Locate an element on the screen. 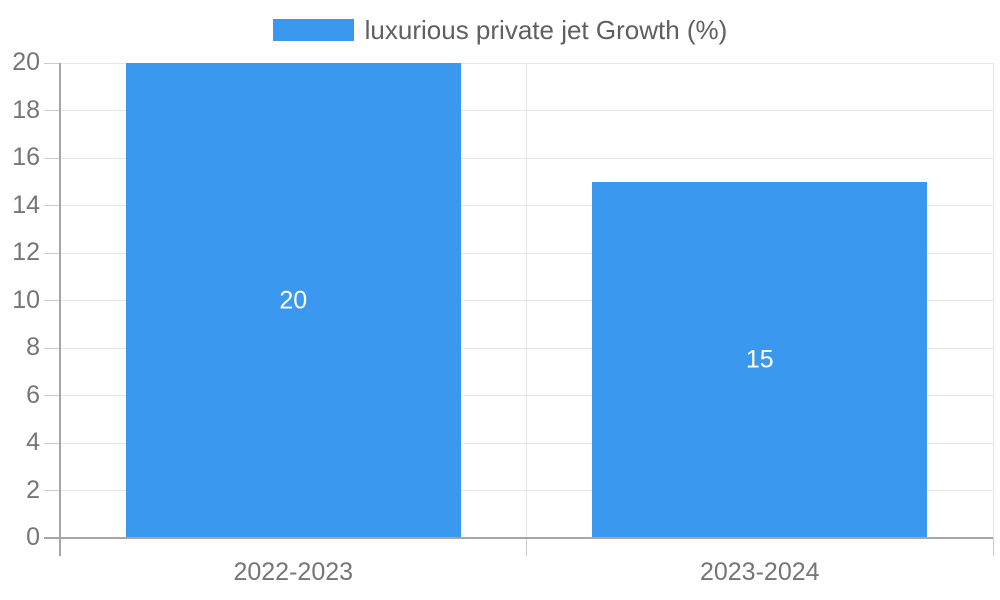  legend-label: luxurious private jet Growth (%) is located at coordinates (546, 29).